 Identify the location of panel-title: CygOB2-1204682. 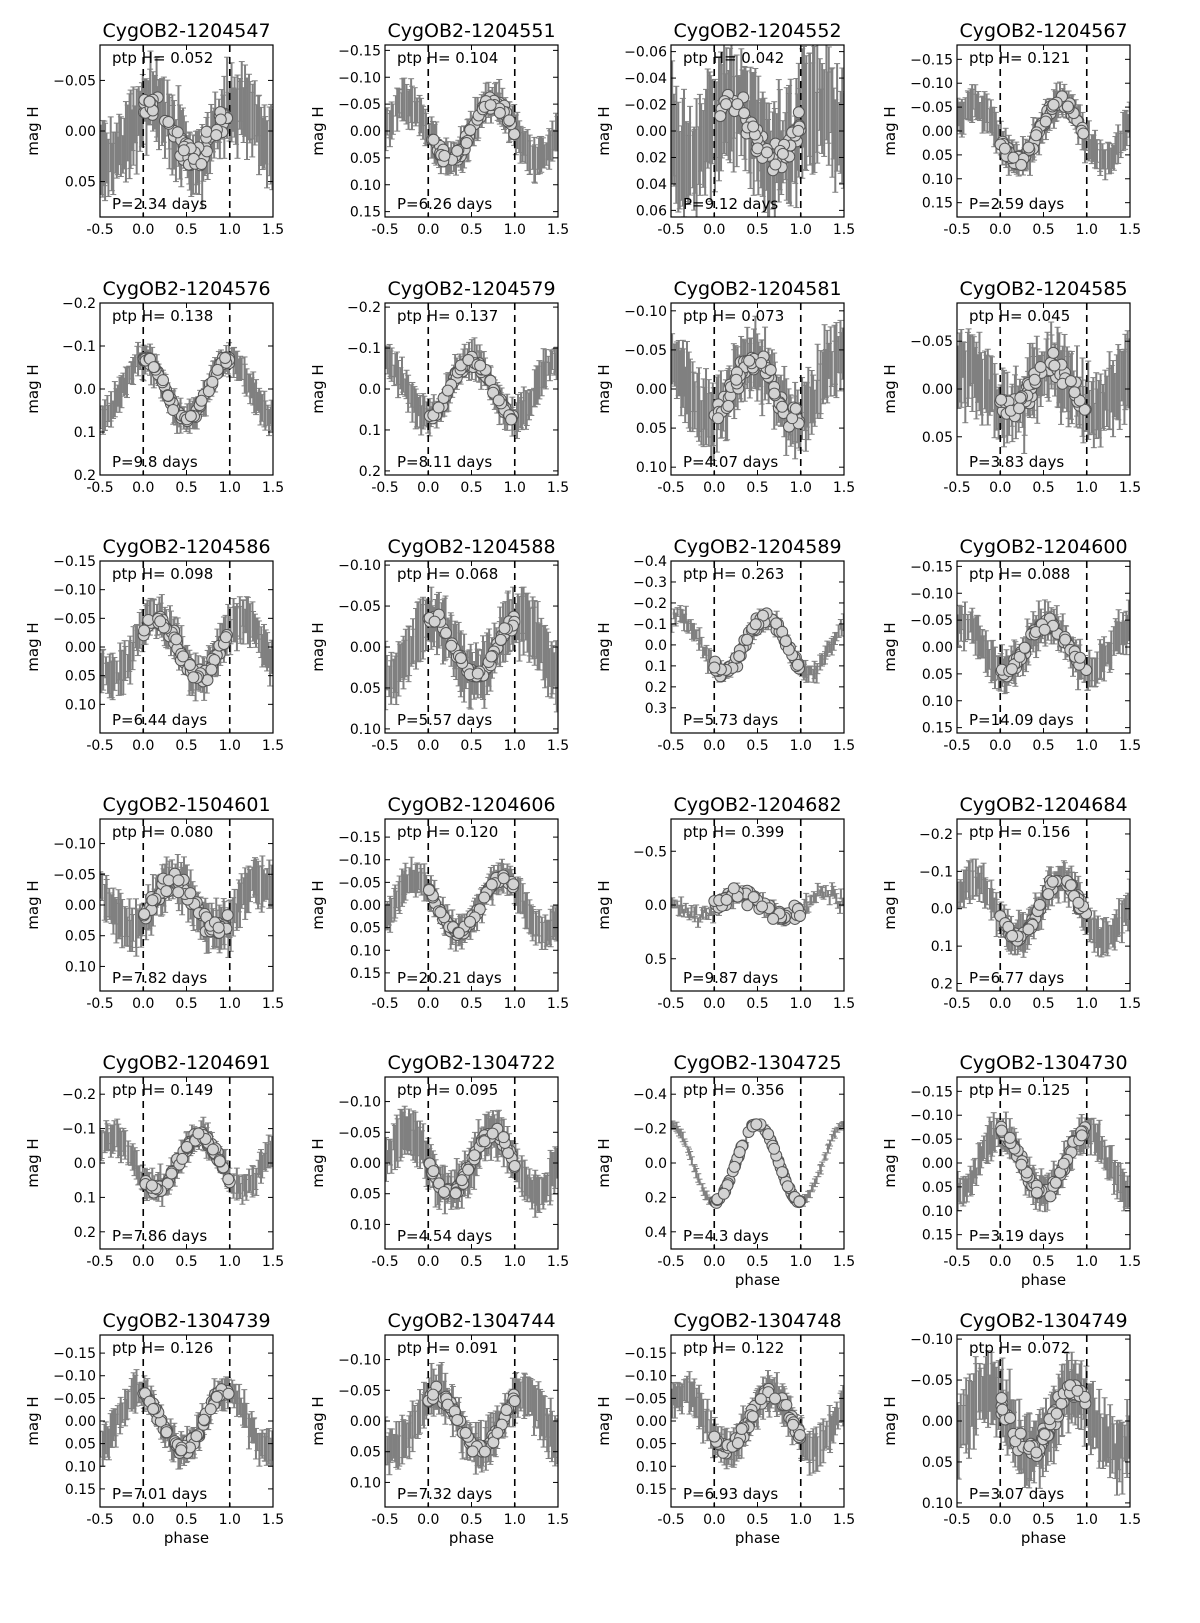
(757, 805).